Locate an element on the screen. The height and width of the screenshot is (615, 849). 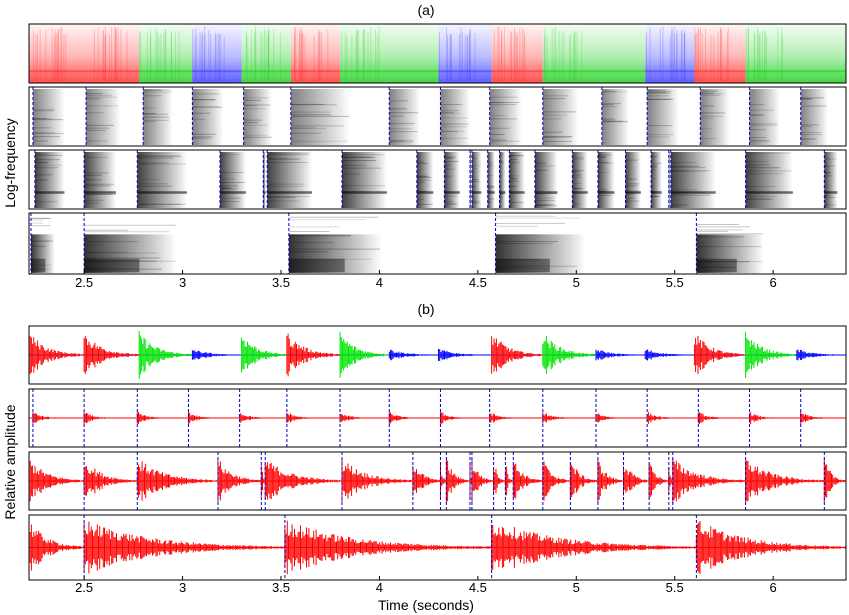
x-axis-label: Time (seconds) is located at coordinates (426, 605).